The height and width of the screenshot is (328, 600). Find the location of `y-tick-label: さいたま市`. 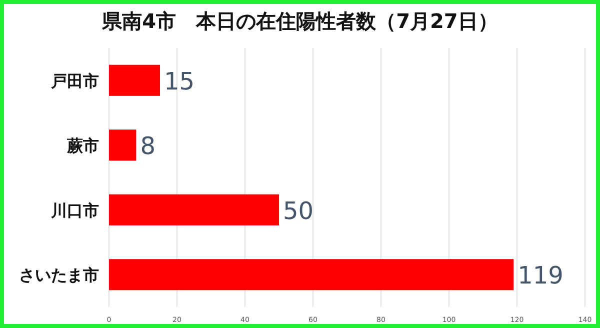

y-tick-label: さいたま市 is located at coordinates (59, 275).